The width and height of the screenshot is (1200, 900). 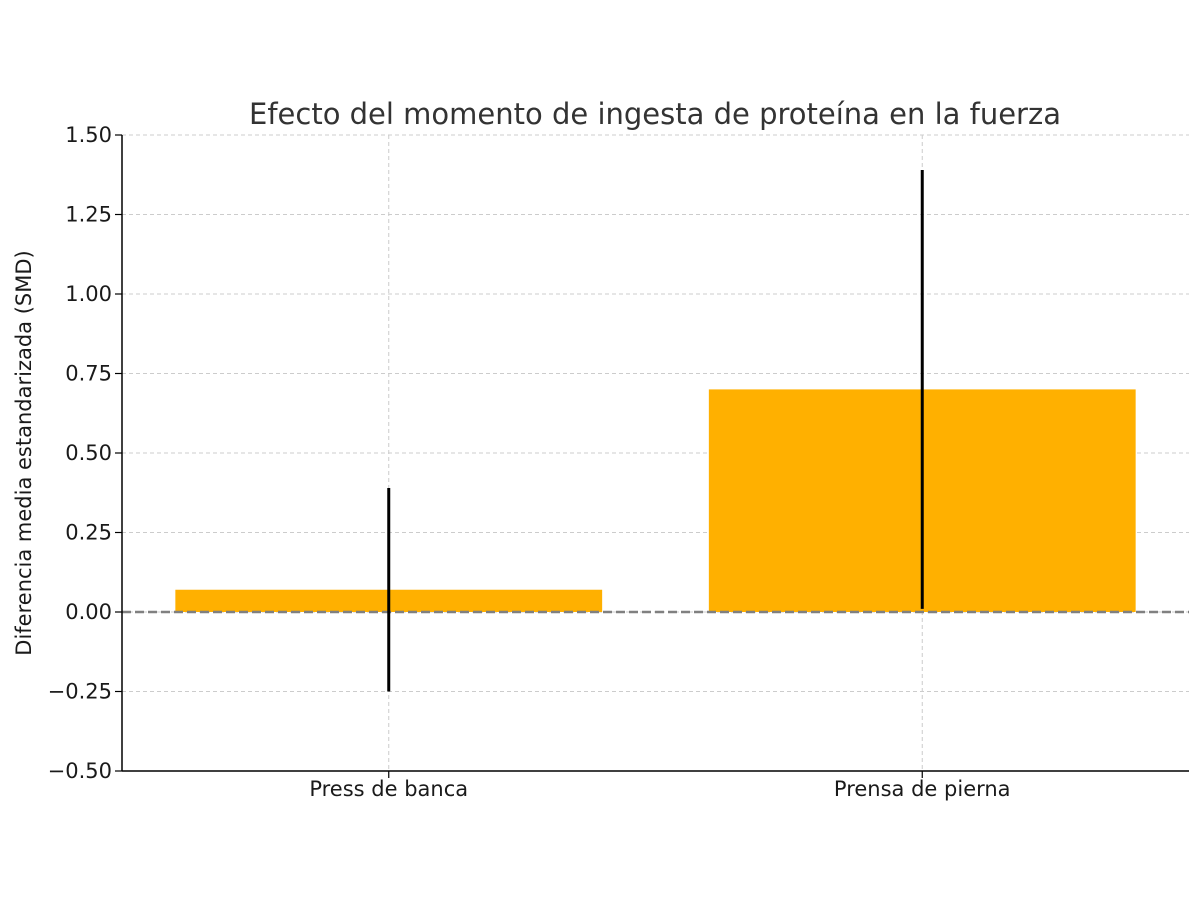 I want to click on x-tick-labels: Press de banca Prensa de pierna, so click(x=659, y=789).